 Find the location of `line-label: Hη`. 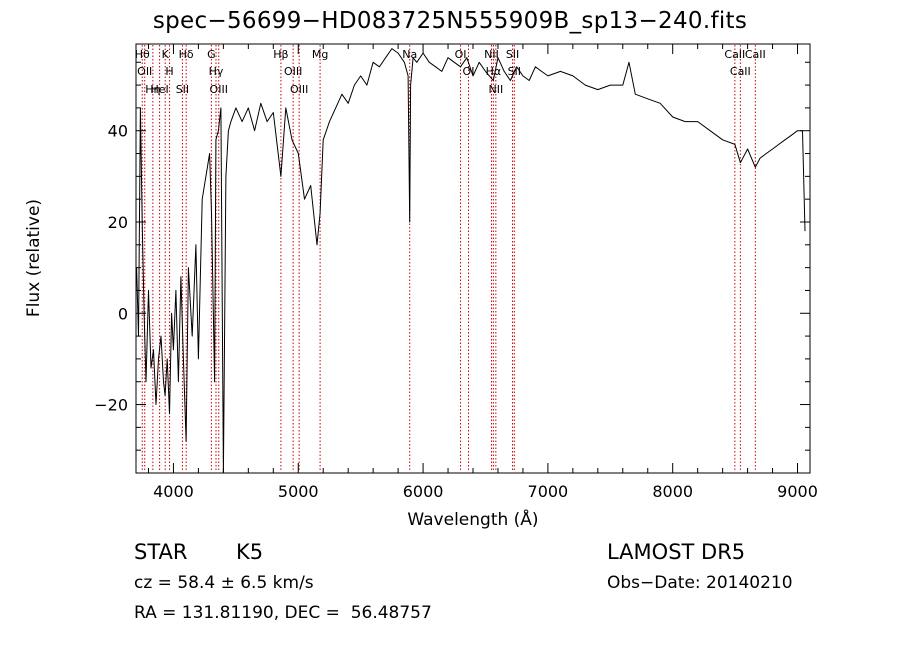

line-label: Hη is located at coordinates (152, 89).